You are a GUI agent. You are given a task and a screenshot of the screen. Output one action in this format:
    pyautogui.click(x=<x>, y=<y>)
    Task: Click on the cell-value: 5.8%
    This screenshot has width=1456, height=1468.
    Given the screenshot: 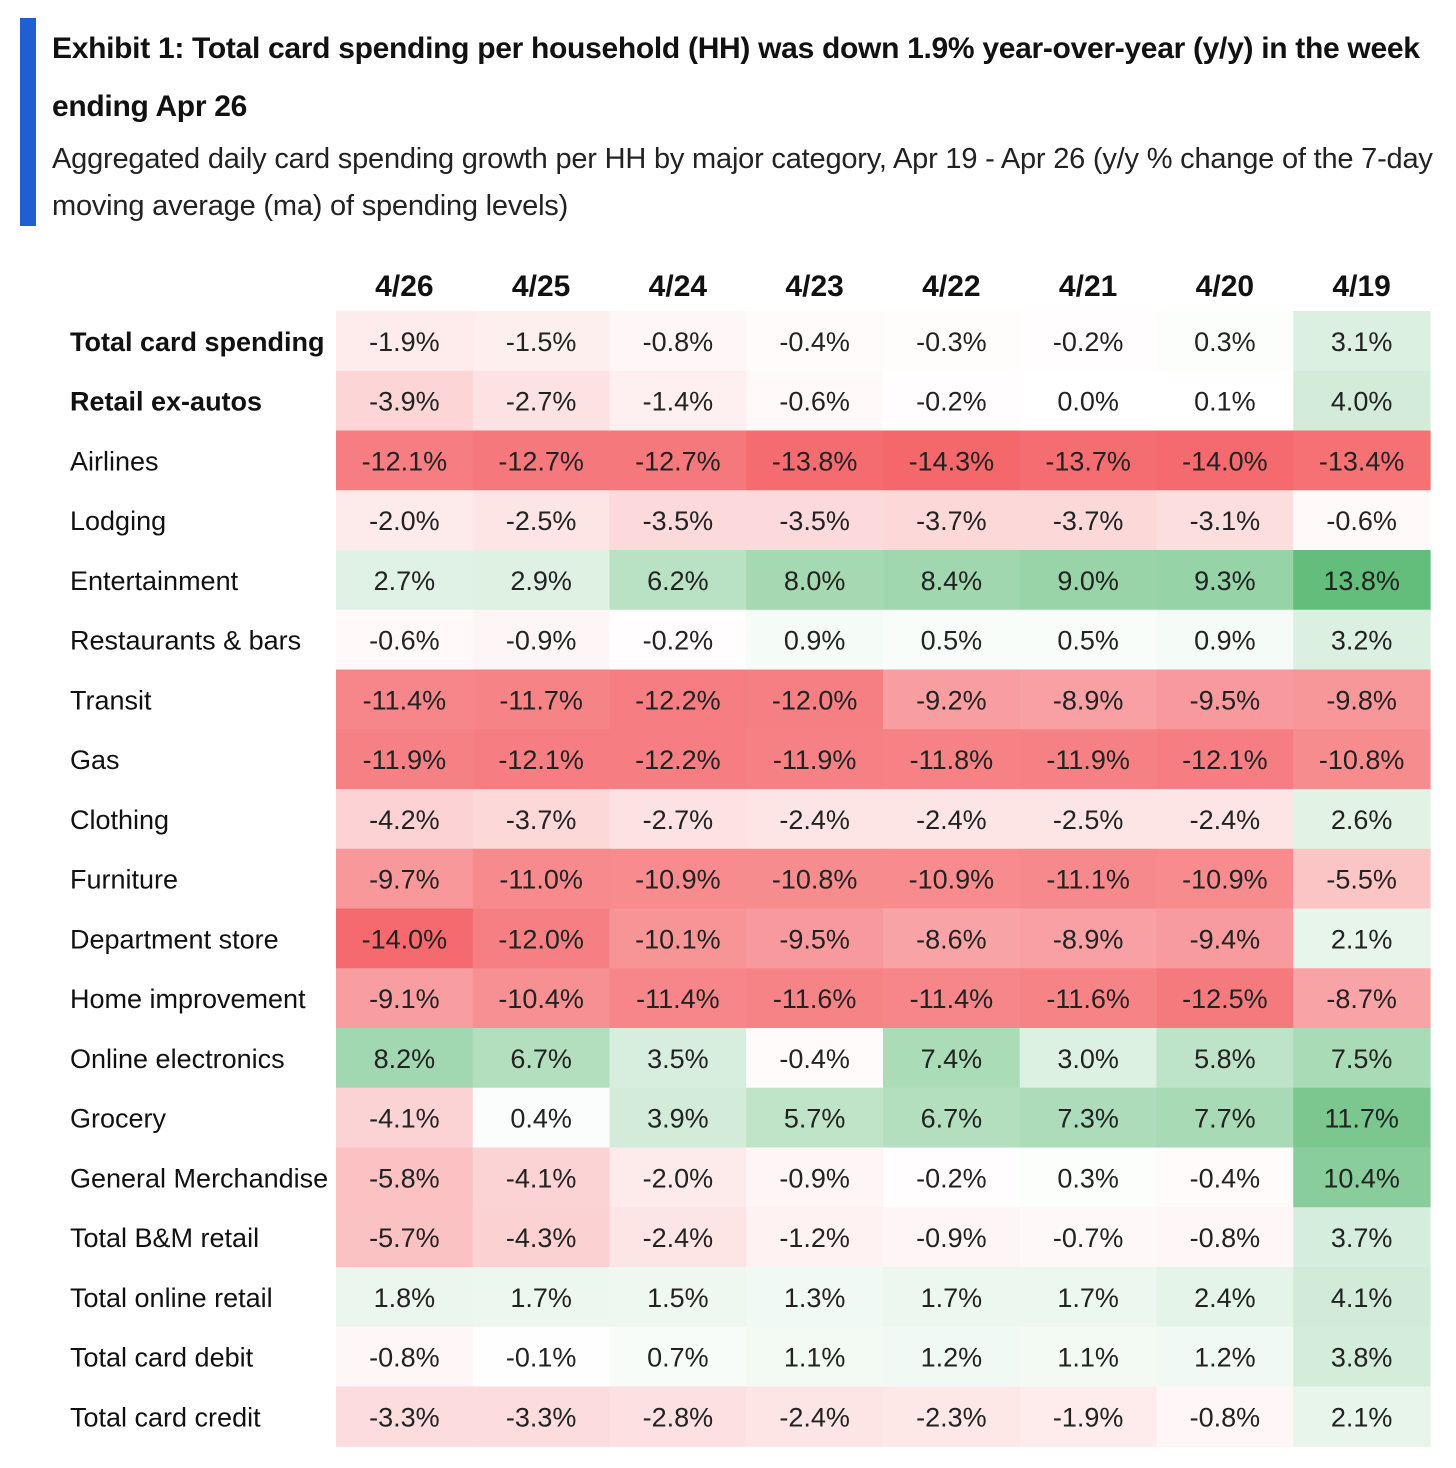 What is the action you would take?
    pyautogui.click(x=1225, y=1059)
    